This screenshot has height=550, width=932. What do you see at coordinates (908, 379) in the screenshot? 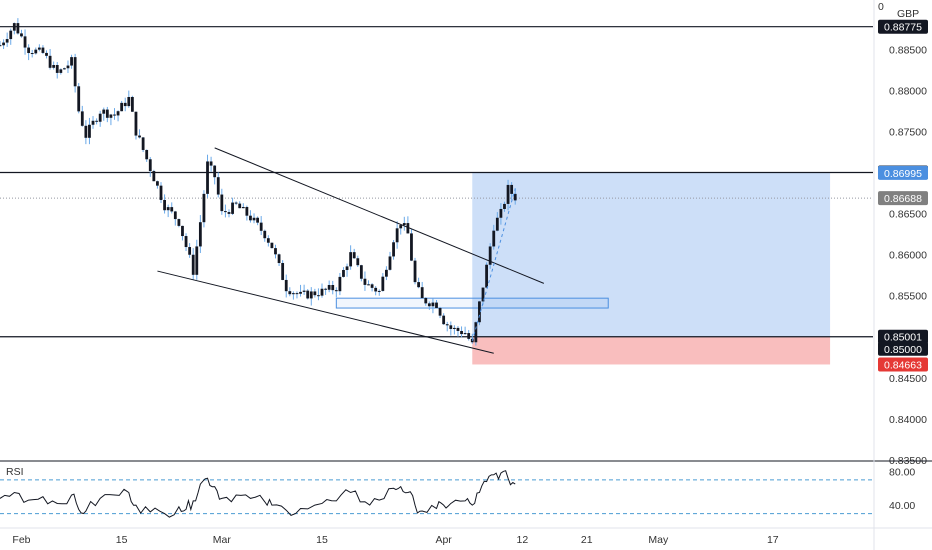
I see `price-tick-label: 0.84500` at bounding box center [908, 379].